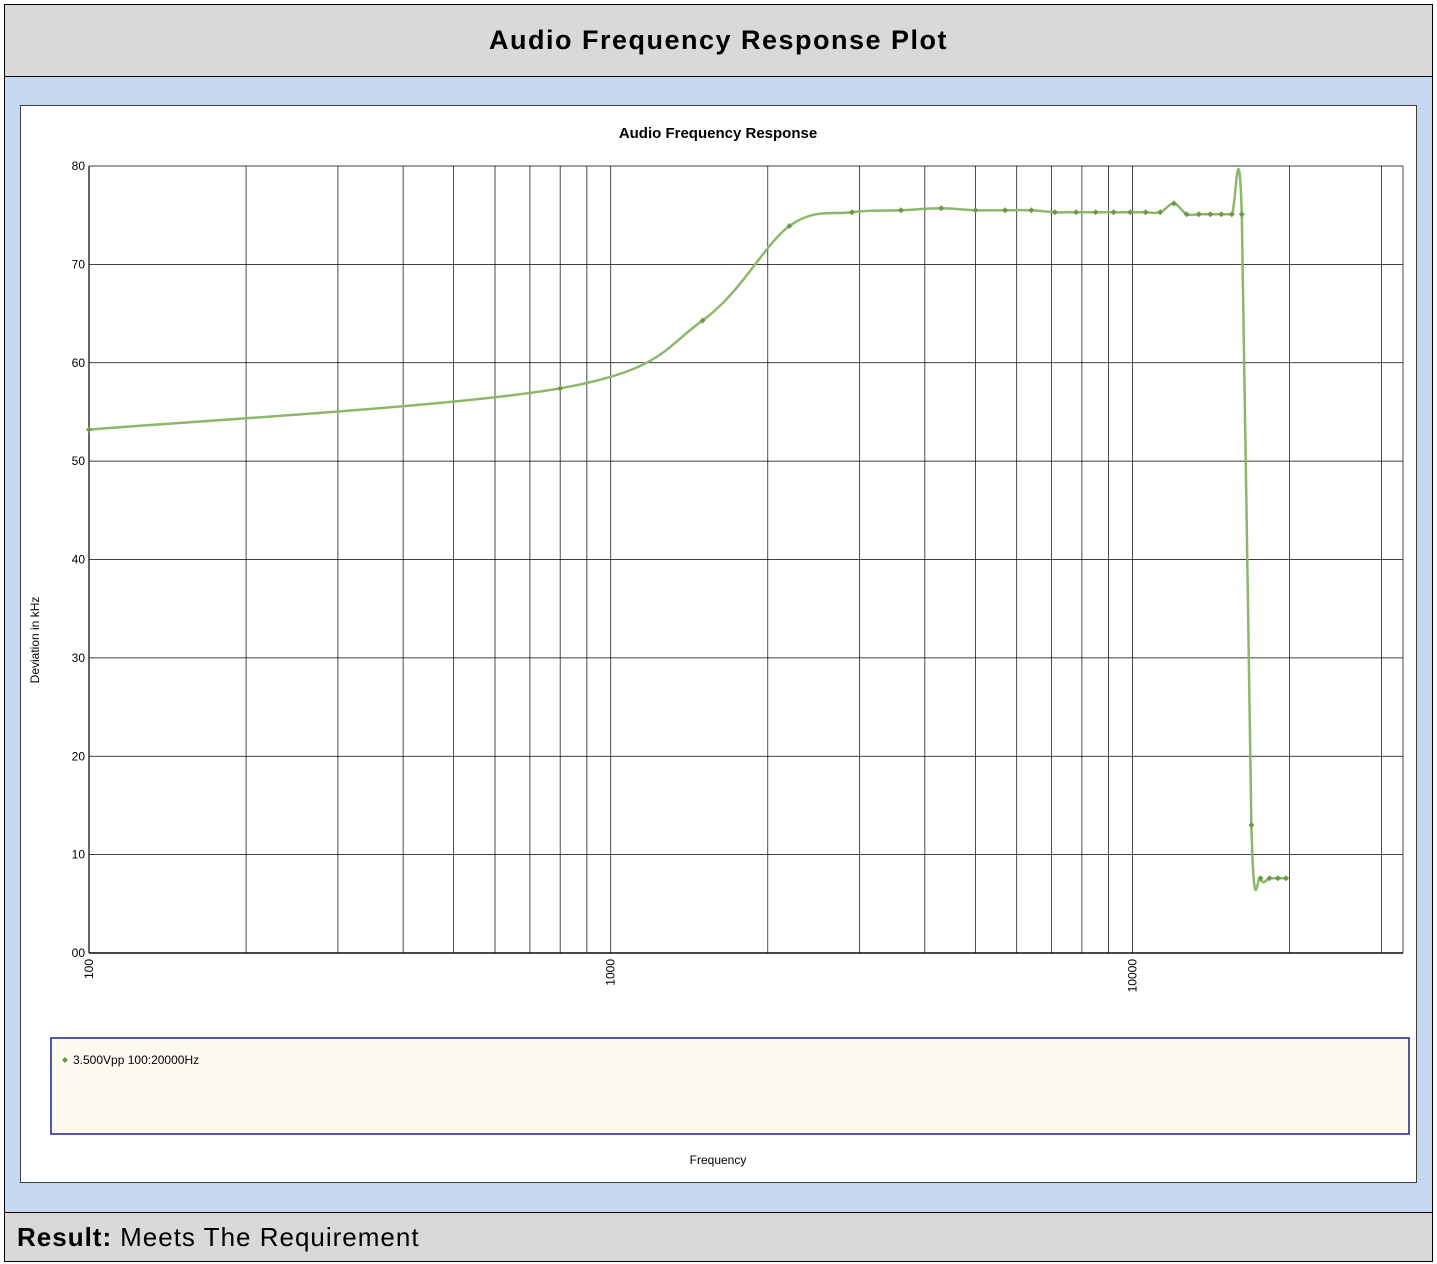 The image size is (1437, 1264). I want to click on x-tick-label: 1000, so click(611, 972).